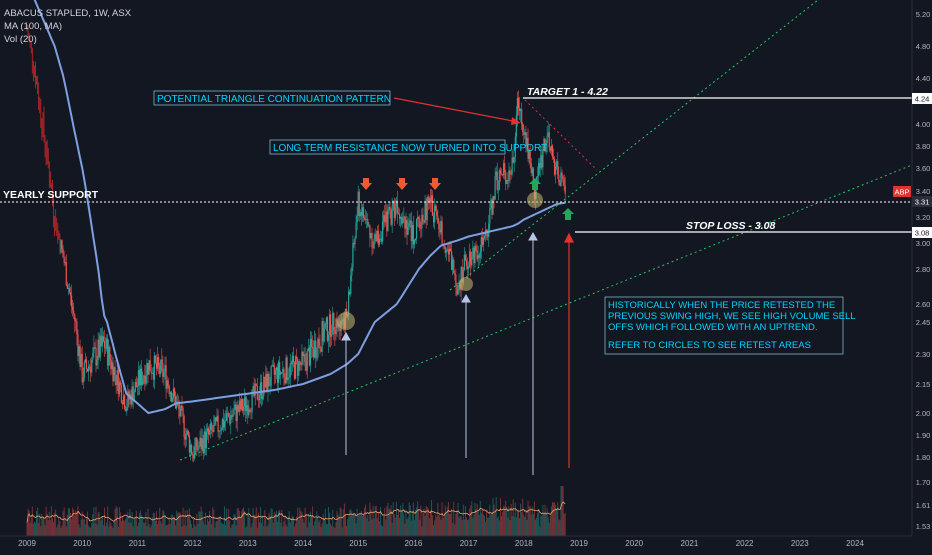  Describe the element at coordinates (138, 543) in the screenshot. I see `time-tick-label: 2011` at that location.